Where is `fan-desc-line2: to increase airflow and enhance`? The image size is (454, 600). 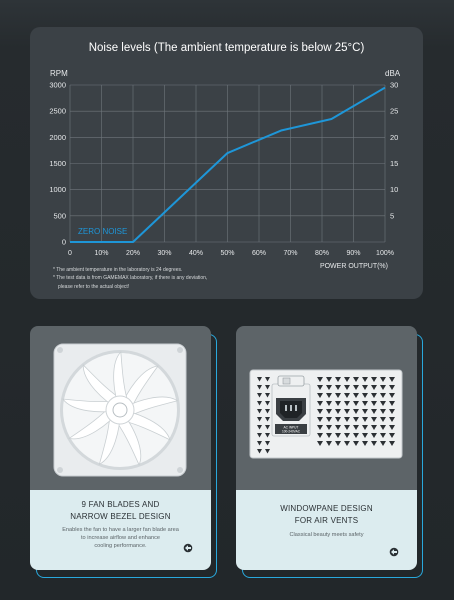
fan-desc-line2: to increase airflow and enhance is located at coordinates (120, 538).